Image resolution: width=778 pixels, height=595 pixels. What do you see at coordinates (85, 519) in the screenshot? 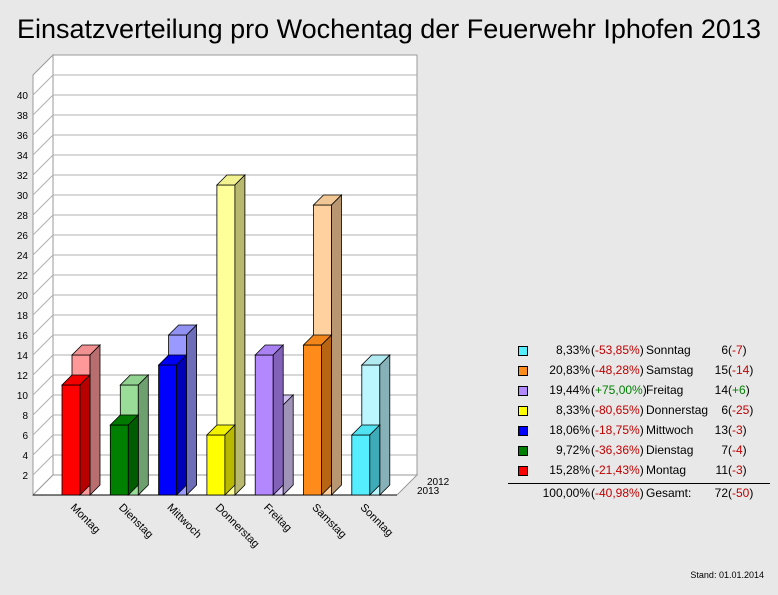
I see `x-tick-label: Montag` at bounding box center [85, 519].